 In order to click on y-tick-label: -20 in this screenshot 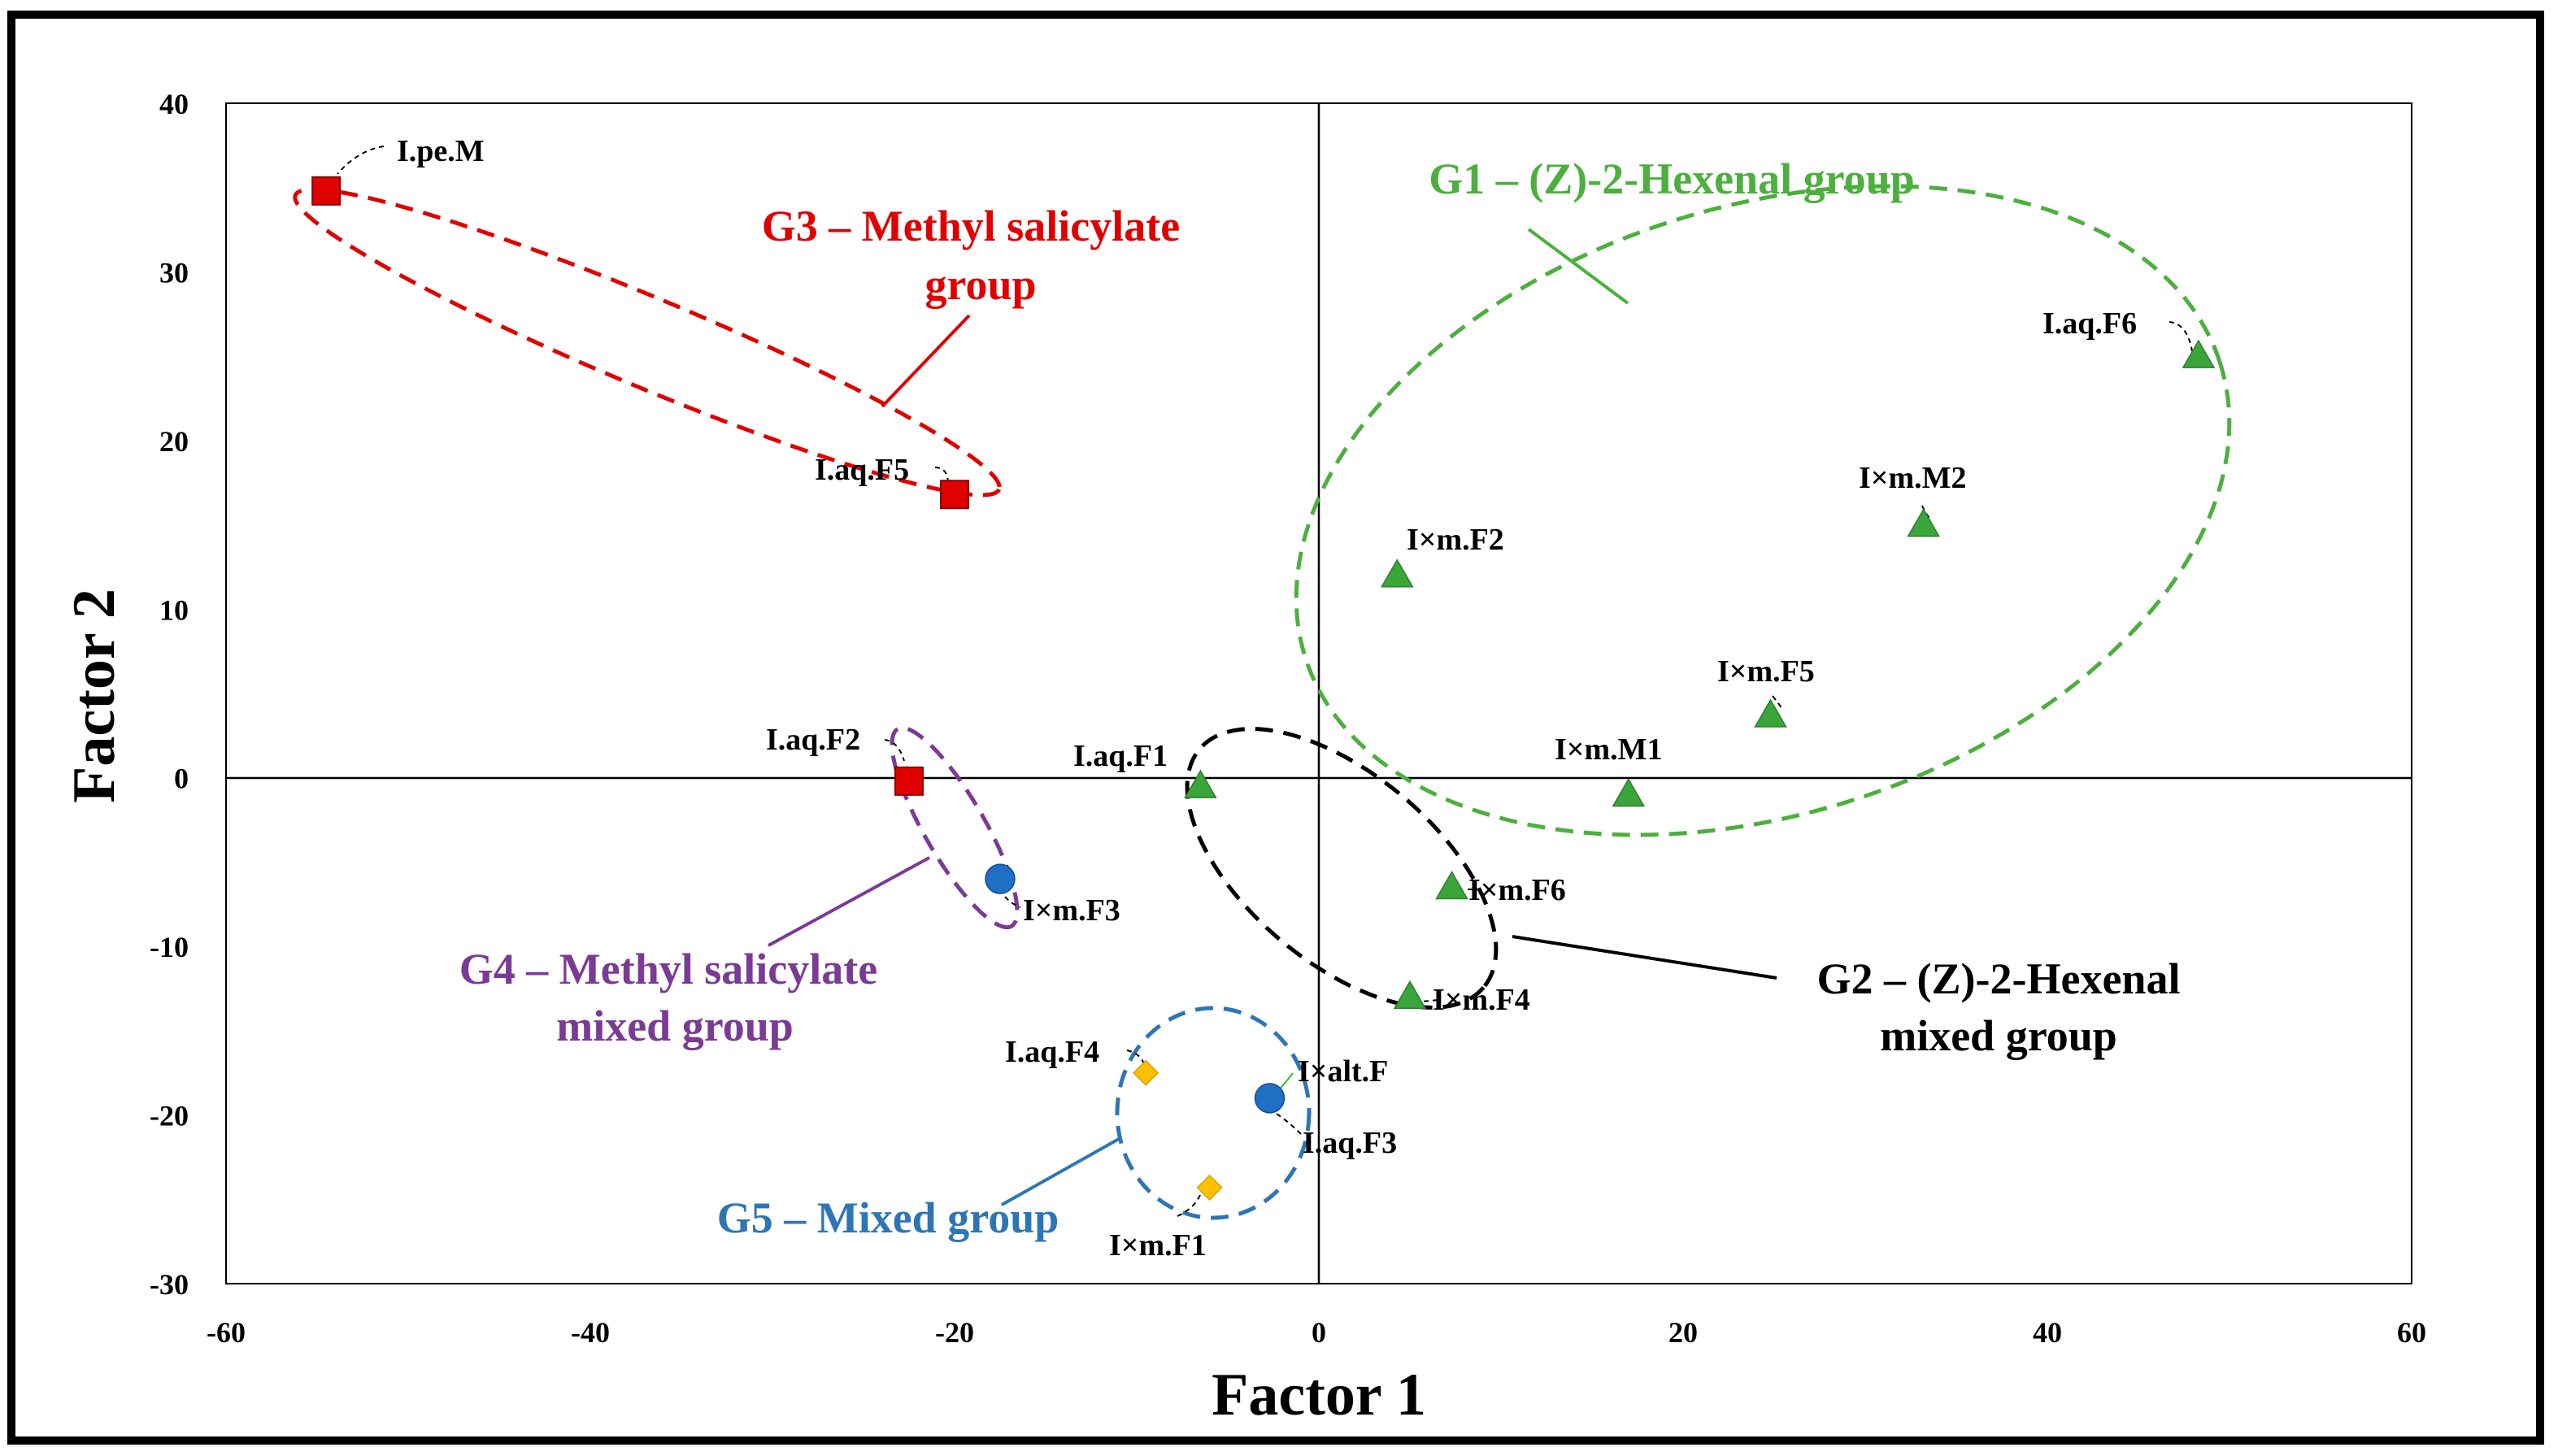, I will do `click(169, 1116)`.